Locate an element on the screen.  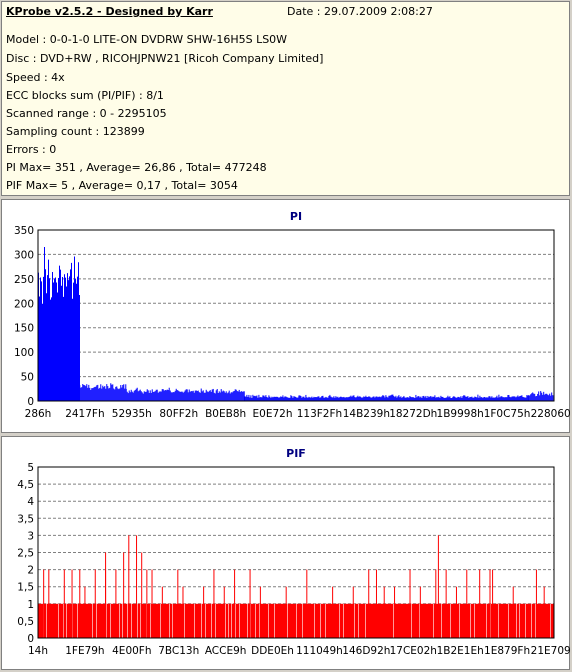
x-tick-label: 113F2Fh is located at coordinates (319, 414).